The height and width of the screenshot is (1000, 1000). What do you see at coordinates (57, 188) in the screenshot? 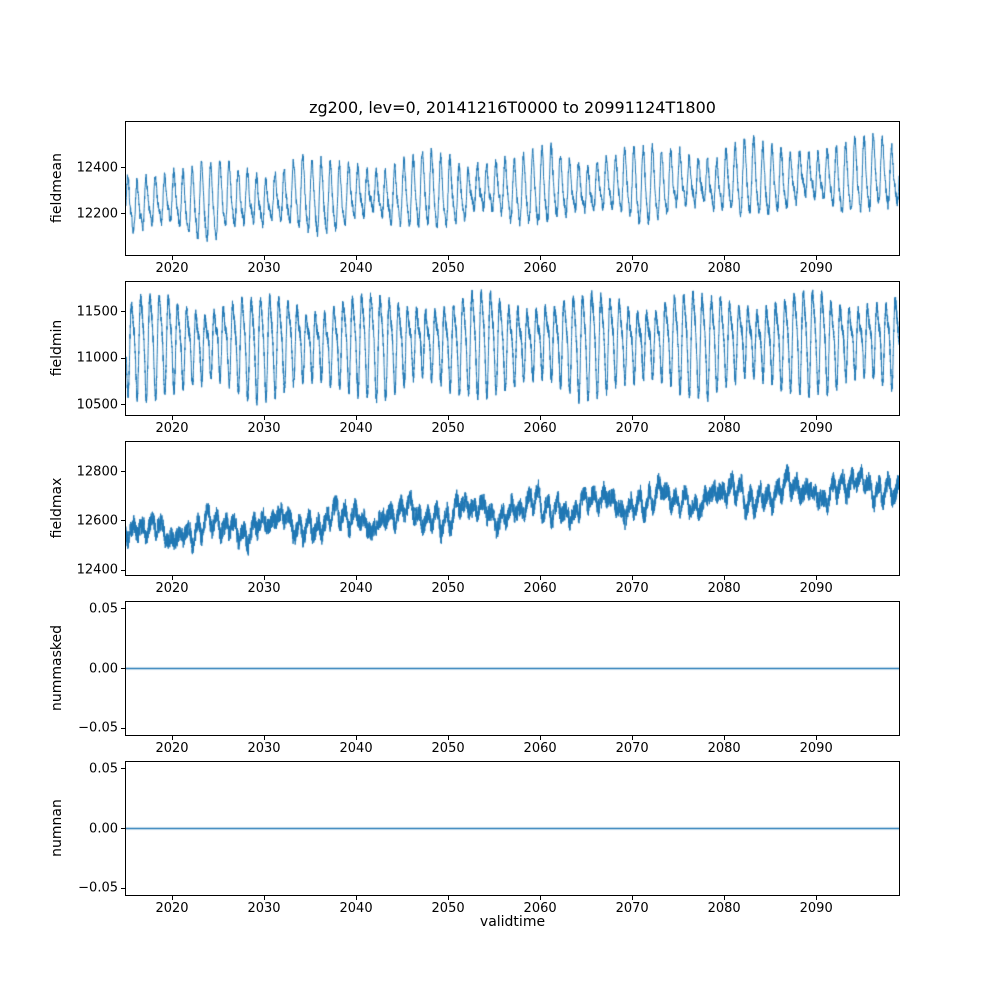
I see `y-axis-label-fieldmean: fieldmean` at bounding box center [57, 188].